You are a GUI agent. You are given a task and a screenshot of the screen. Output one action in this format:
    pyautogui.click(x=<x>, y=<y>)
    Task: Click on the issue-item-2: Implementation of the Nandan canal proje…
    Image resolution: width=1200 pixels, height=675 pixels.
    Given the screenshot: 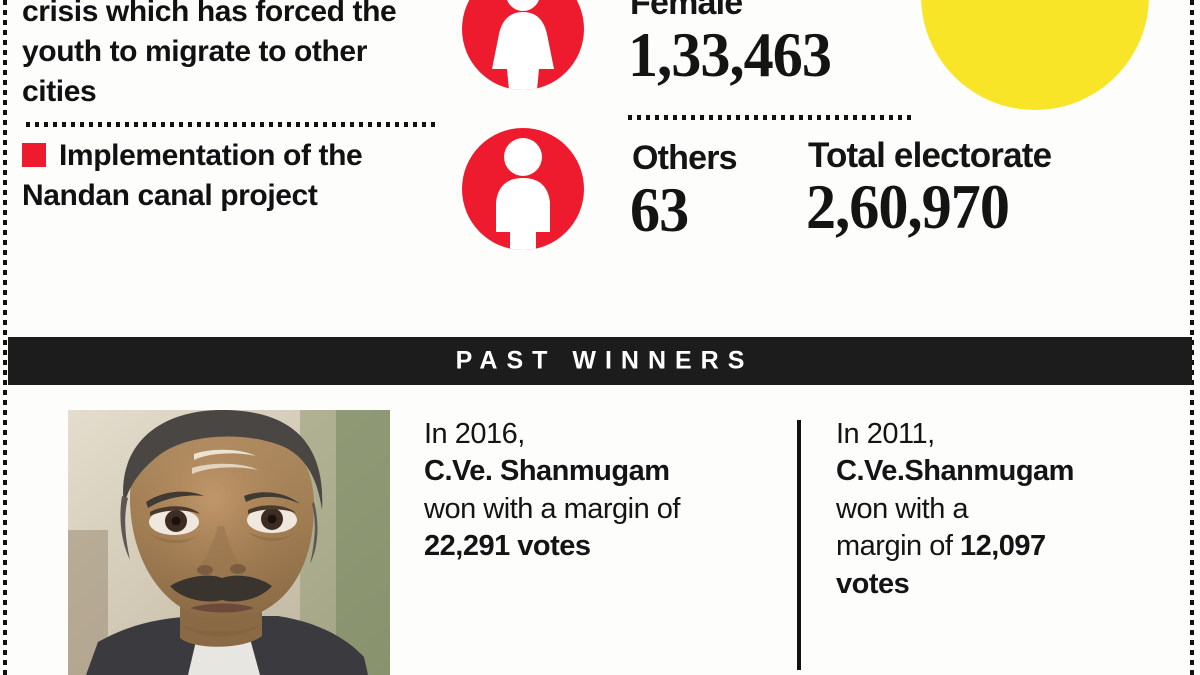 What is the action you would take?
    pyautogui.click(x=232, y=176)
    